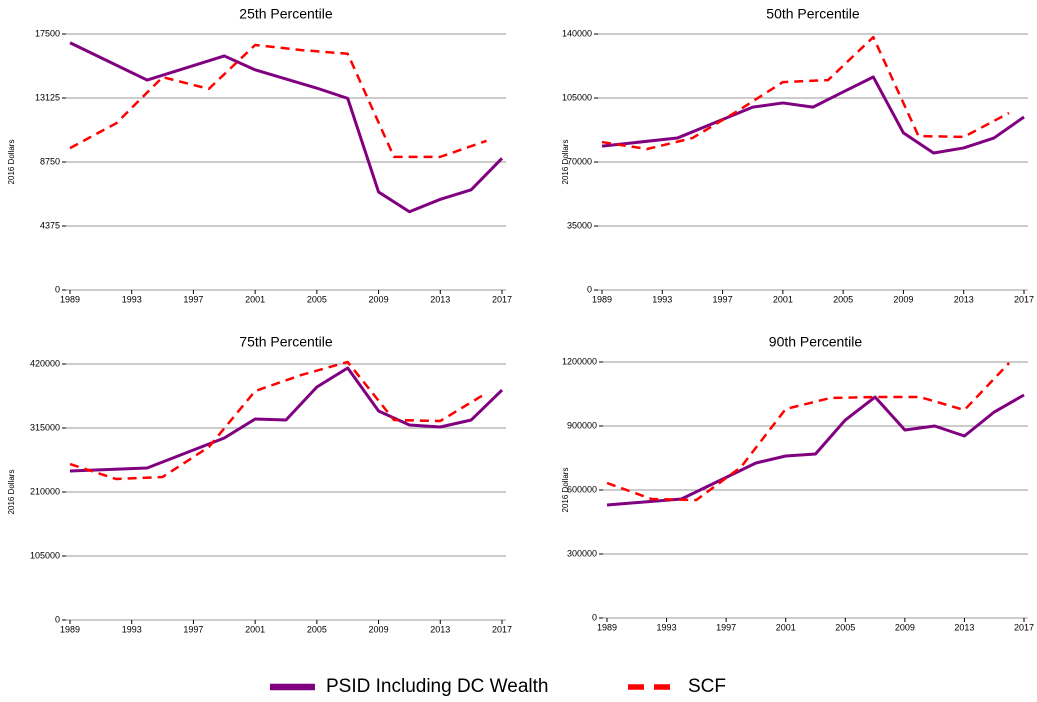  I want to click on y-tick-label: 300000, so click(582, 553).